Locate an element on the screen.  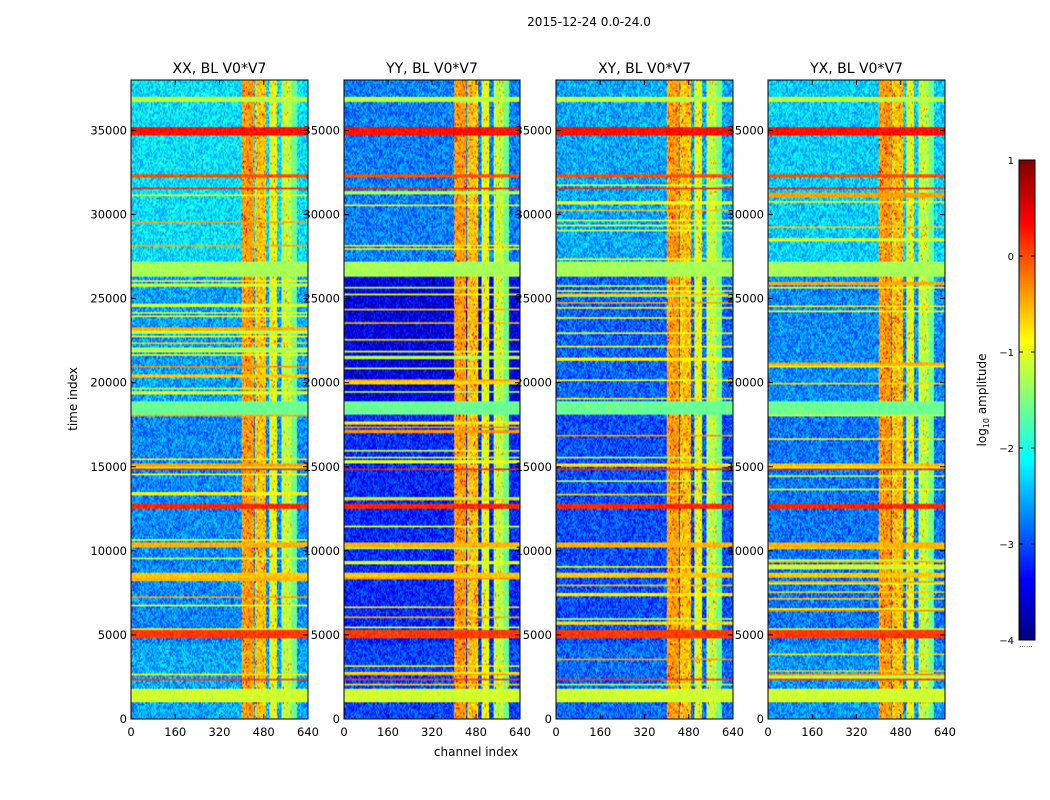
panel-title-yx: YX, BL V0*V7 is located at coordinates (856, 69).